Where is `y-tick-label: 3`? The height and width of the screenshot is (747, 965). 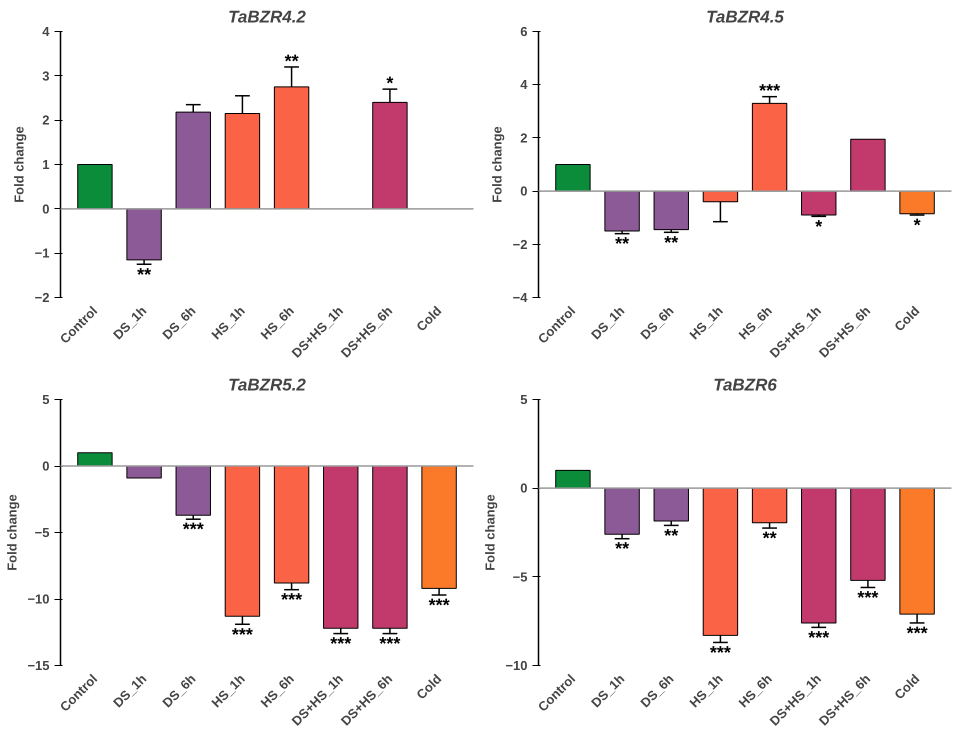
y-tick-label: 3 is located at coordinates (46, 76).